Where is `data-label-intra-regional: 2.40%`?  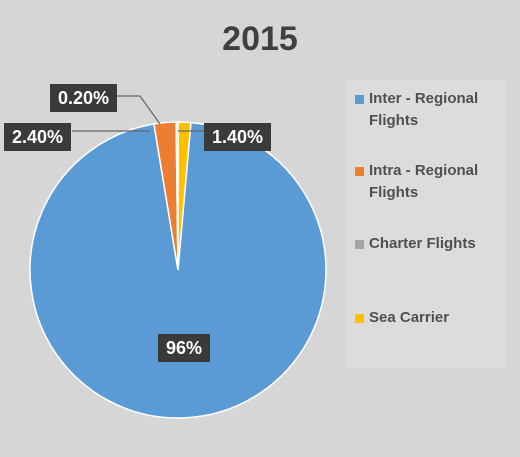 data-label-intra-regional: 2.40% is located at coordinates (38, 137).